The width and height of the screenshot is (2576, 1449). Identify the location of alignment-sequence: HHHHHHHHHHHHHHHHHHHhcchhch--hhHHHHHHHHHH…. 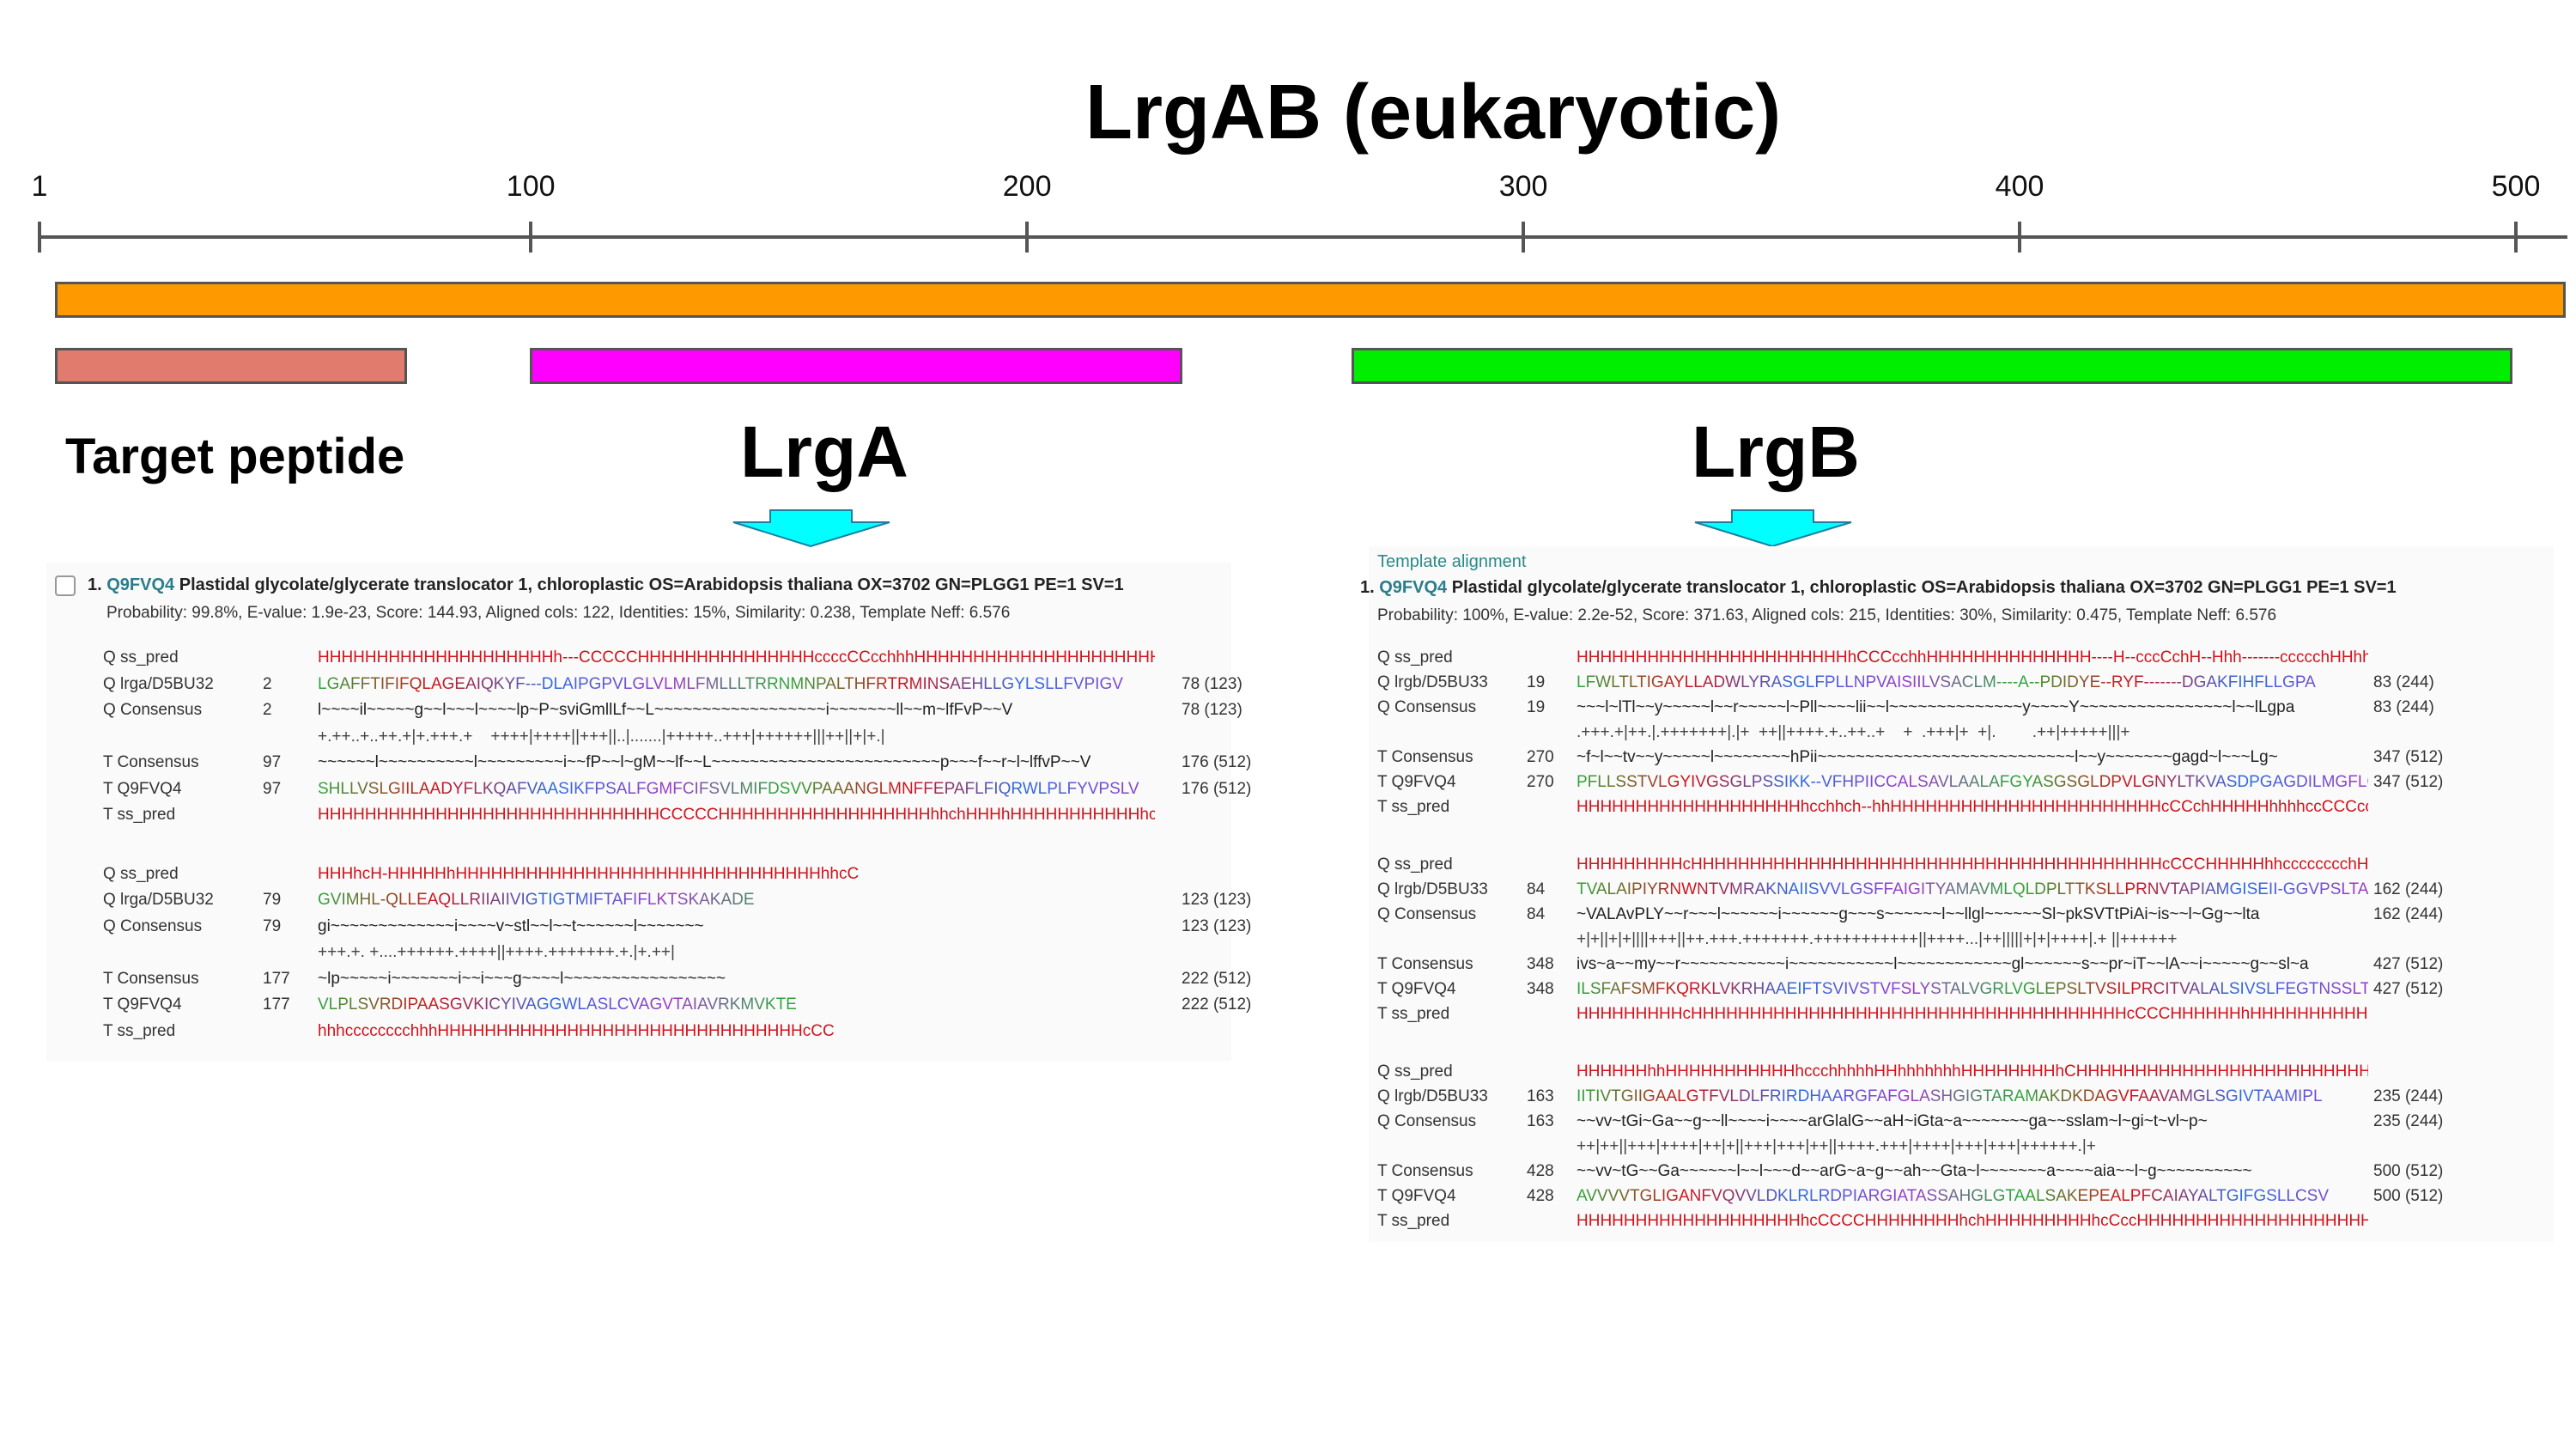
(1973, 807).